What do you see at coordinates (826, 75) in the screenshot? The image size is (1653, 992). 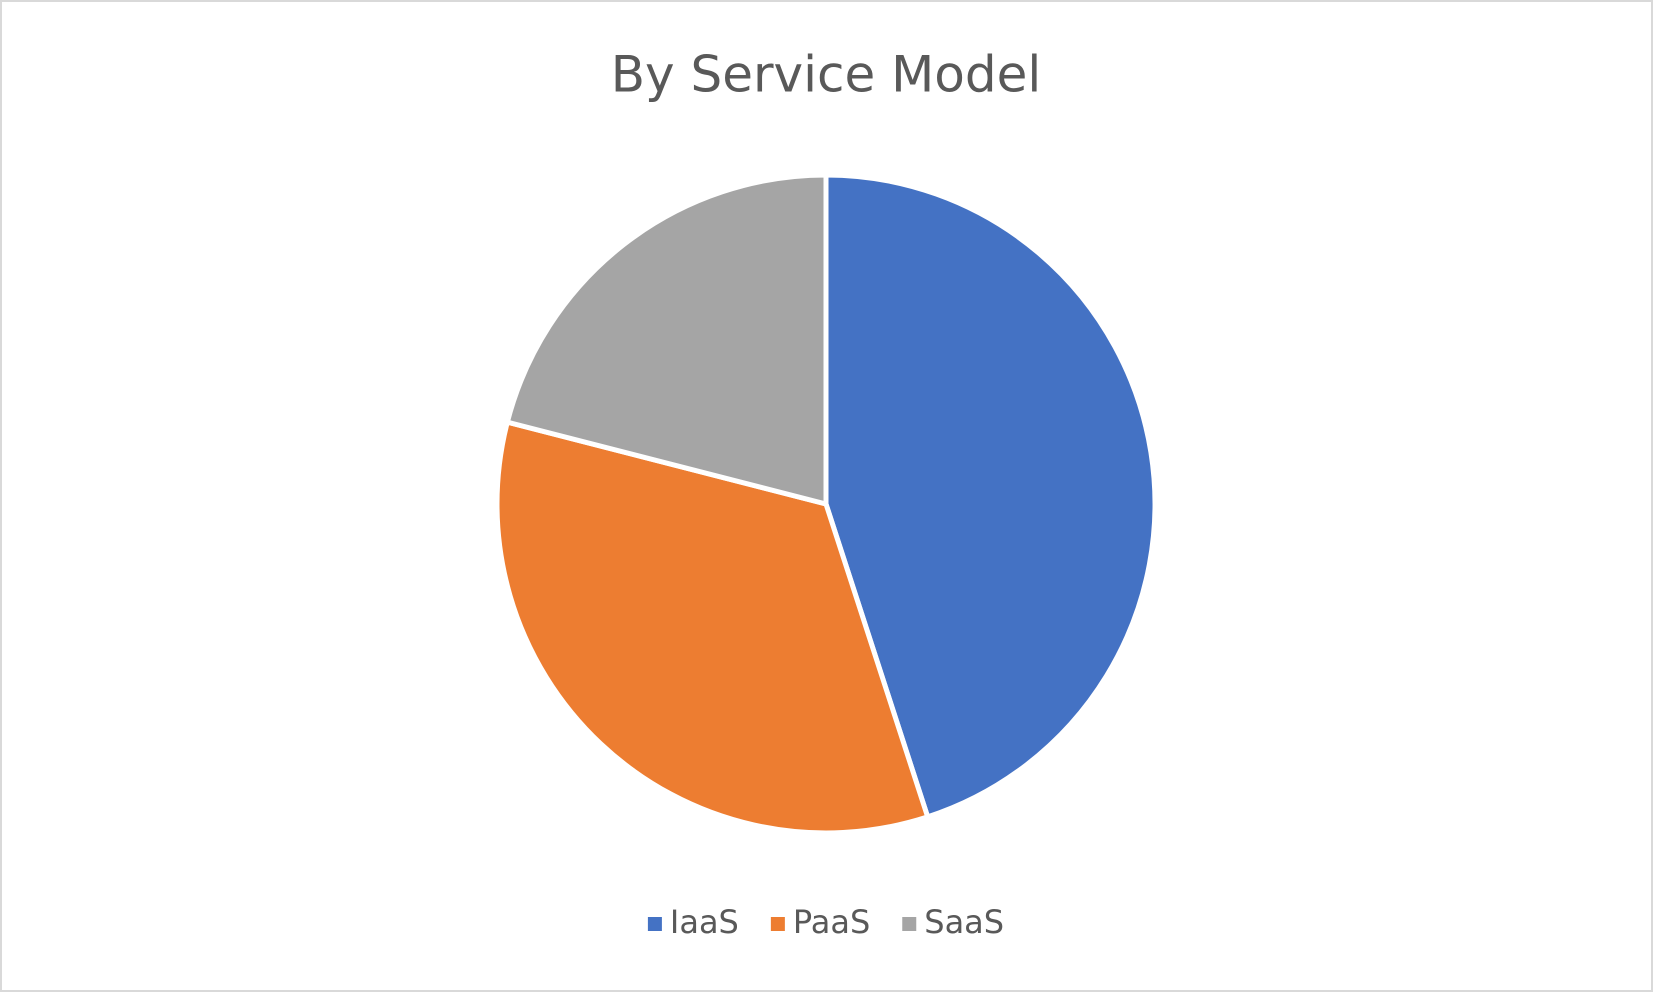 I see `chart-title: By Service Model` at bounding box center [826, 75].